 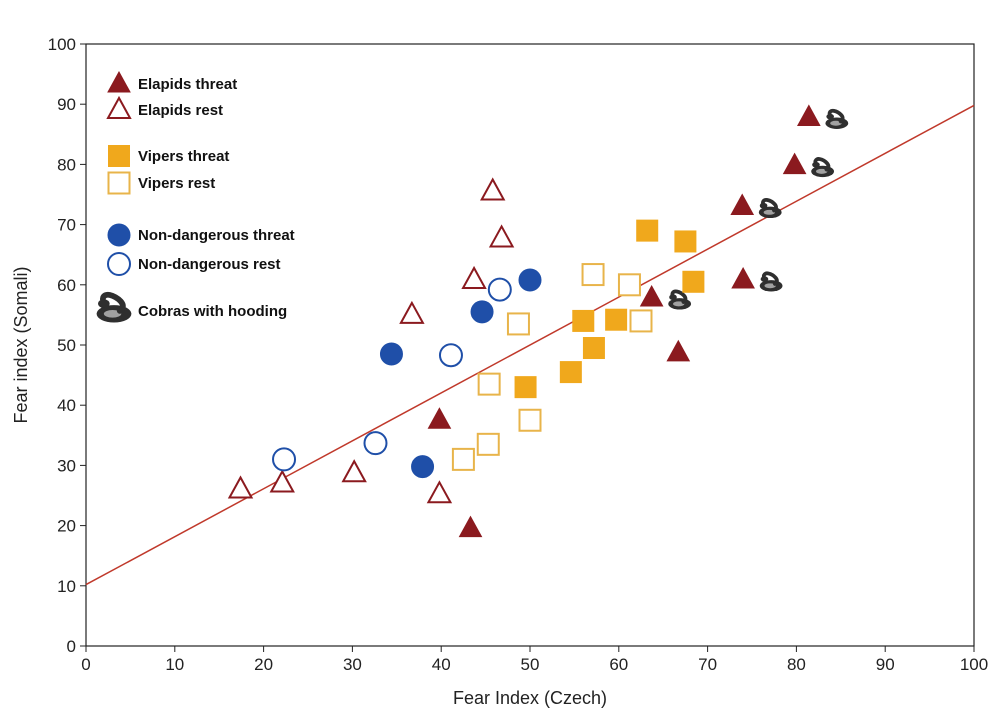 I want to click on legend-label: Vipers threat, so click(x=183, y=156).